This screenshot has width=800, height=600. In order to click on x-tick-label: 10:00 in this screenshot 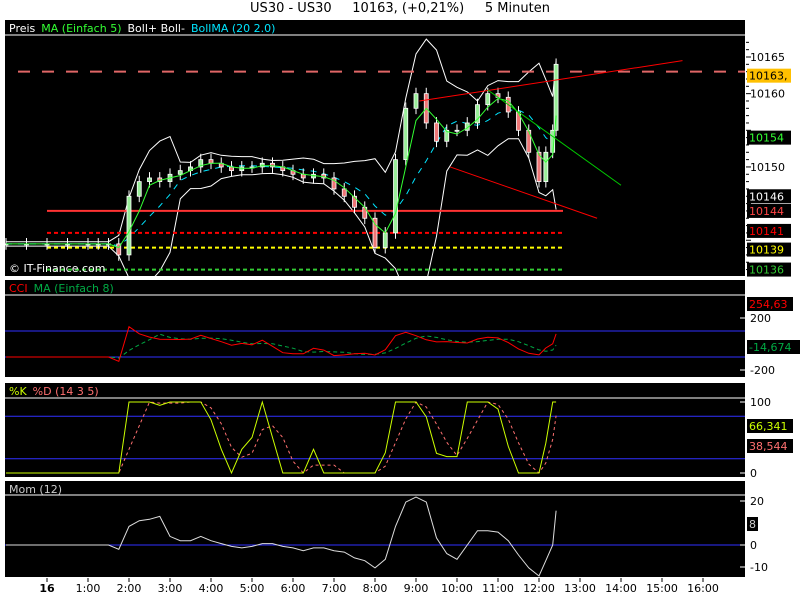, I will do `click(457, 588)`.